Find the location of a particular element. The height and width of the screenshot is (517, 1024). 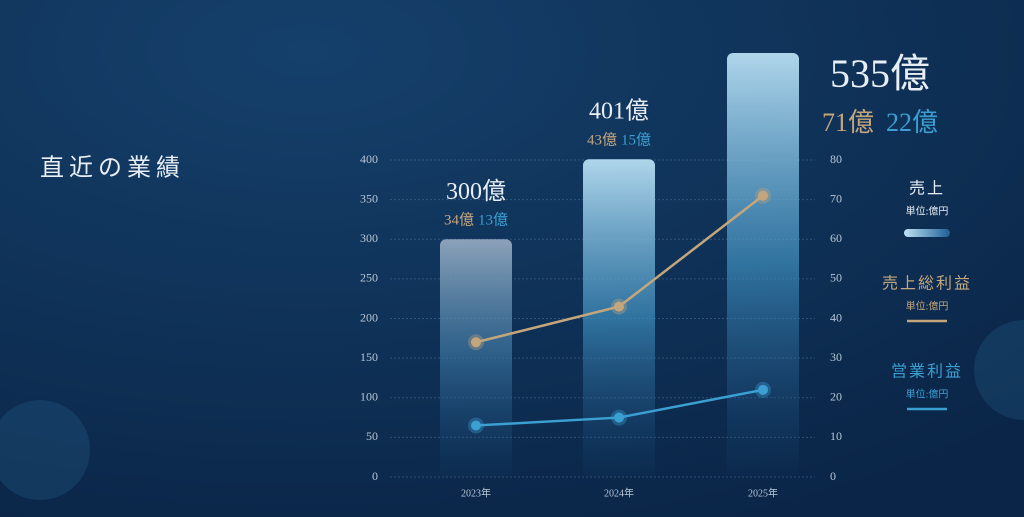

y-tick-label: 350 is located at coordinates (369, 198).